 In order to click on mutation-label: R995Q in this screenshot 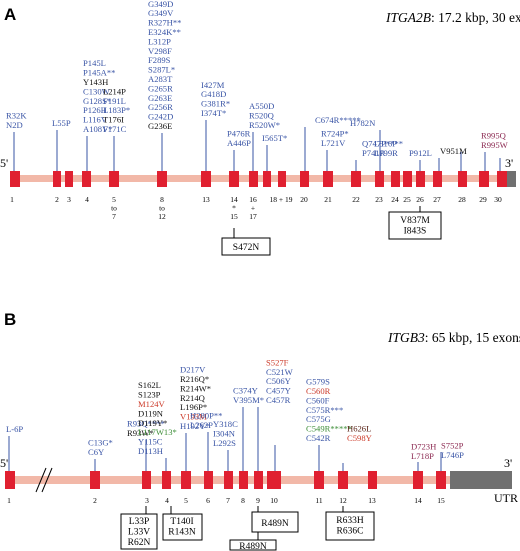, I will do `click(494, 136)`.